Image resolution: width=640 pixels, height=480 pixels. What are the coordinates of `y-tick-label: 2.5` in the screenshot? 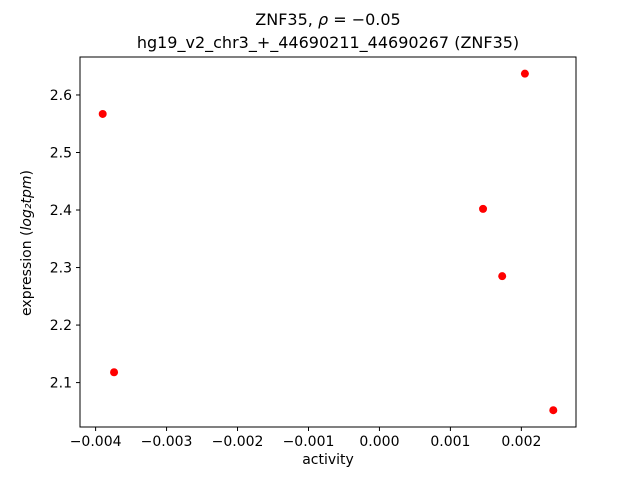 It's located at (61, 153).